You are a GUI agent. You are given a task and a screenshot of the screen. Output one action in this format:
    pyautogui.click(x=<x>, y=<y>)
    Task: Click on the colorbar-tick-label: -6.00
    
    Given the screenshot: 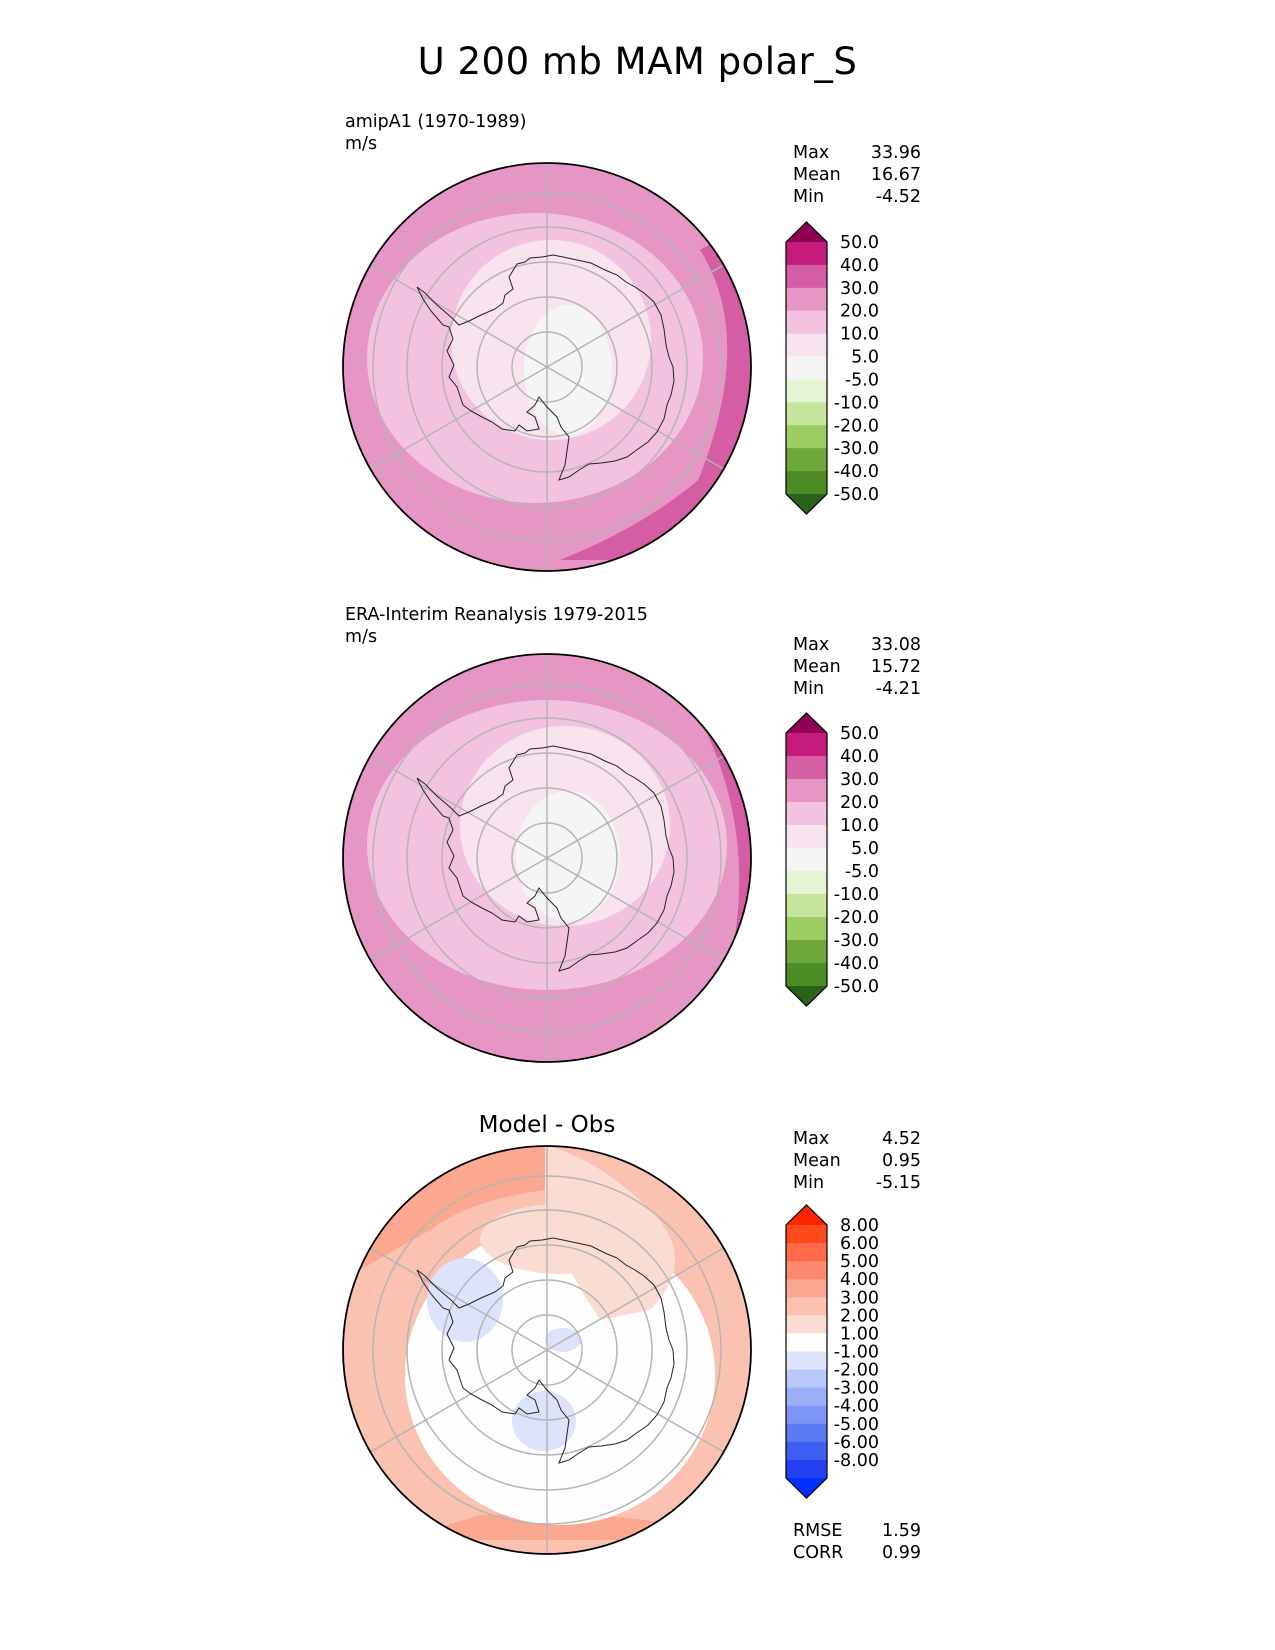 What is the action you would take?
    pyautogui.click(x=856, y=1443)
    